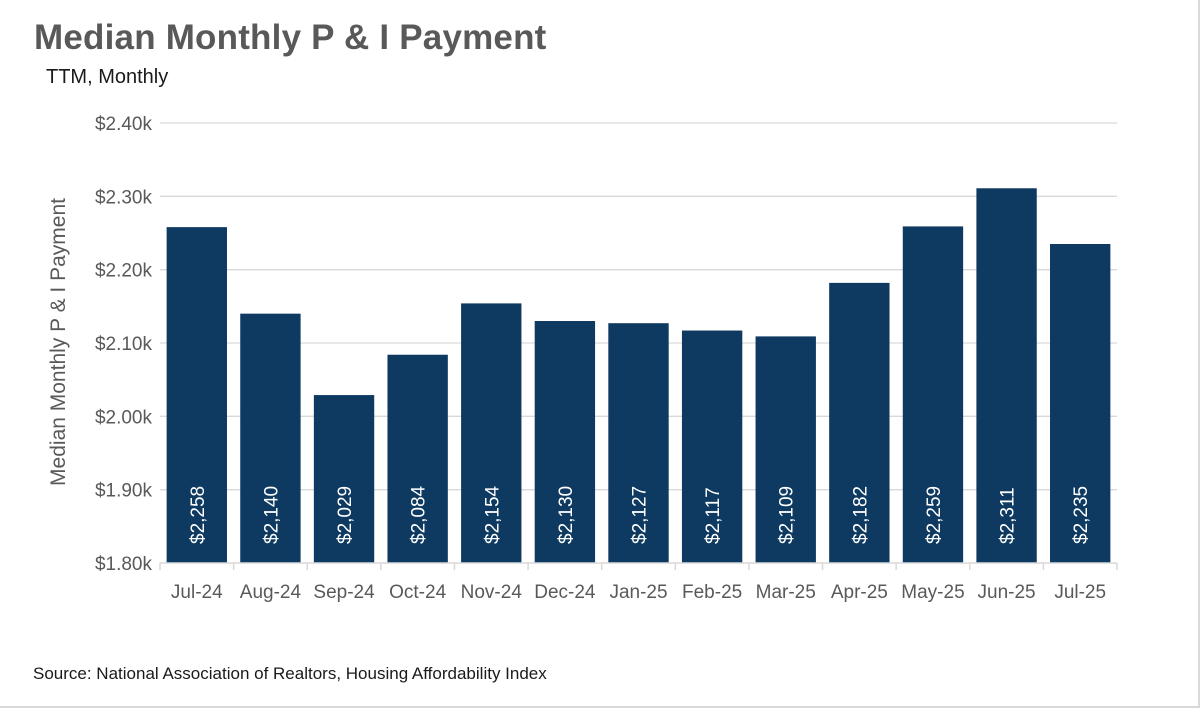 The height and width of the screenshot is (710, 1202). I want to click on x-tick-label: Jul-25, so click(1080, 592).